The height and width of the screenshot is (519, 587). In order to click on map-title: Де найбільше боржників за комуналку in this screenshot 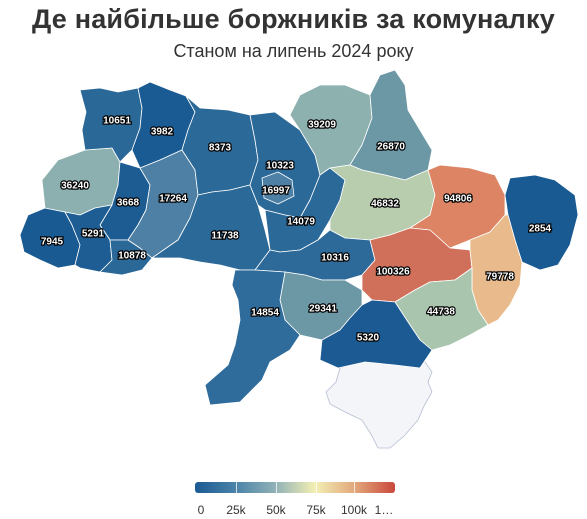, I will do `click(293, 19)`.